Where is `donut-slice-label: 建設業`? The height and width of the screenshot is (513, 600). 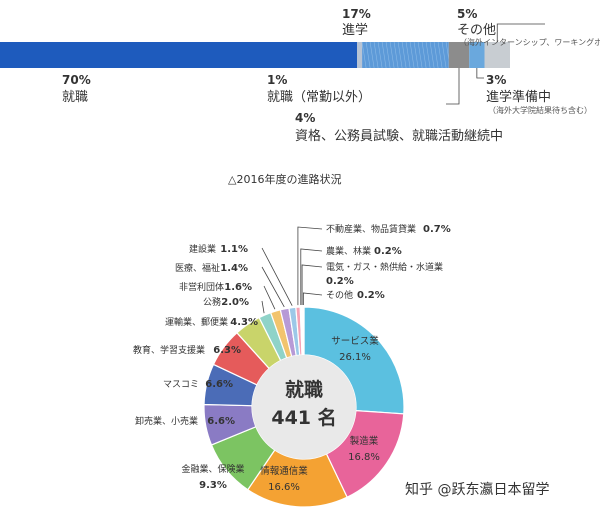 donut-slice-label: 建設業 is located at coordinates (202, 249).